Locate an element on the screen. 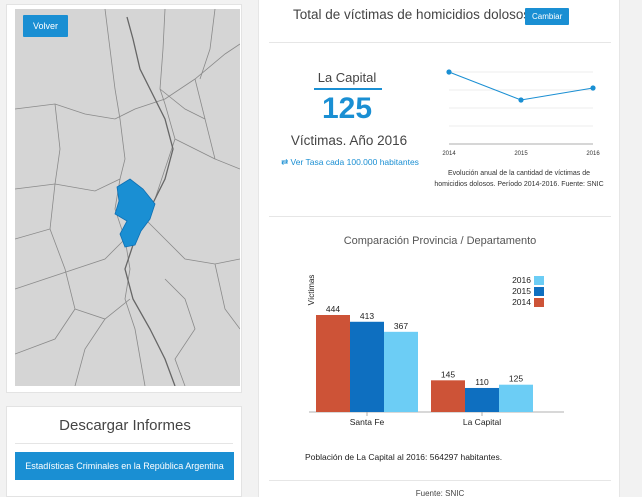 The width and height of the screenshot is (642, 497). change-button: Cambiar is located at coordinates (547, 16).